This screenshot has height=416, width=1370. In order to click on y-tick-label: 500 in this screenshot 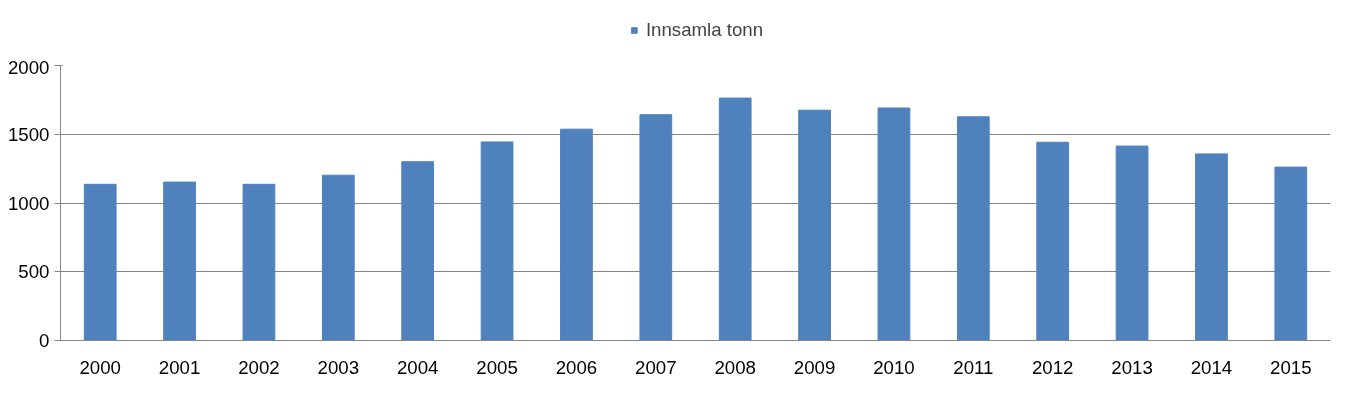, I will do `click(34, 272)`.